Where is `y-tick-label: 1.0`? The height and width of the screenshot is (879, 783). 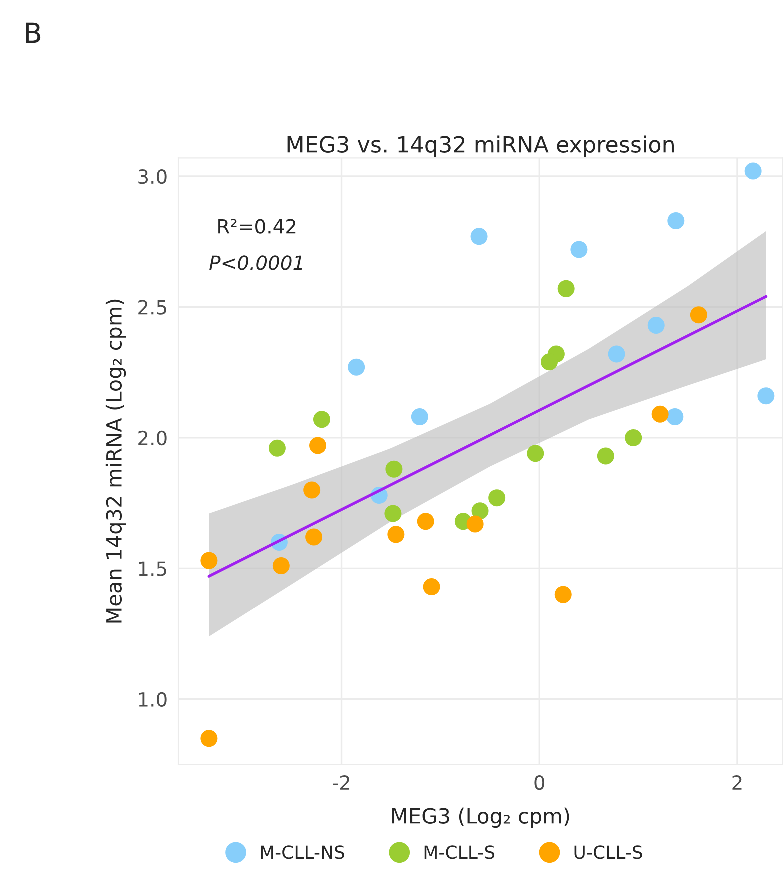
y-tick-label: 1.0 is located at coordinates (153, 700).